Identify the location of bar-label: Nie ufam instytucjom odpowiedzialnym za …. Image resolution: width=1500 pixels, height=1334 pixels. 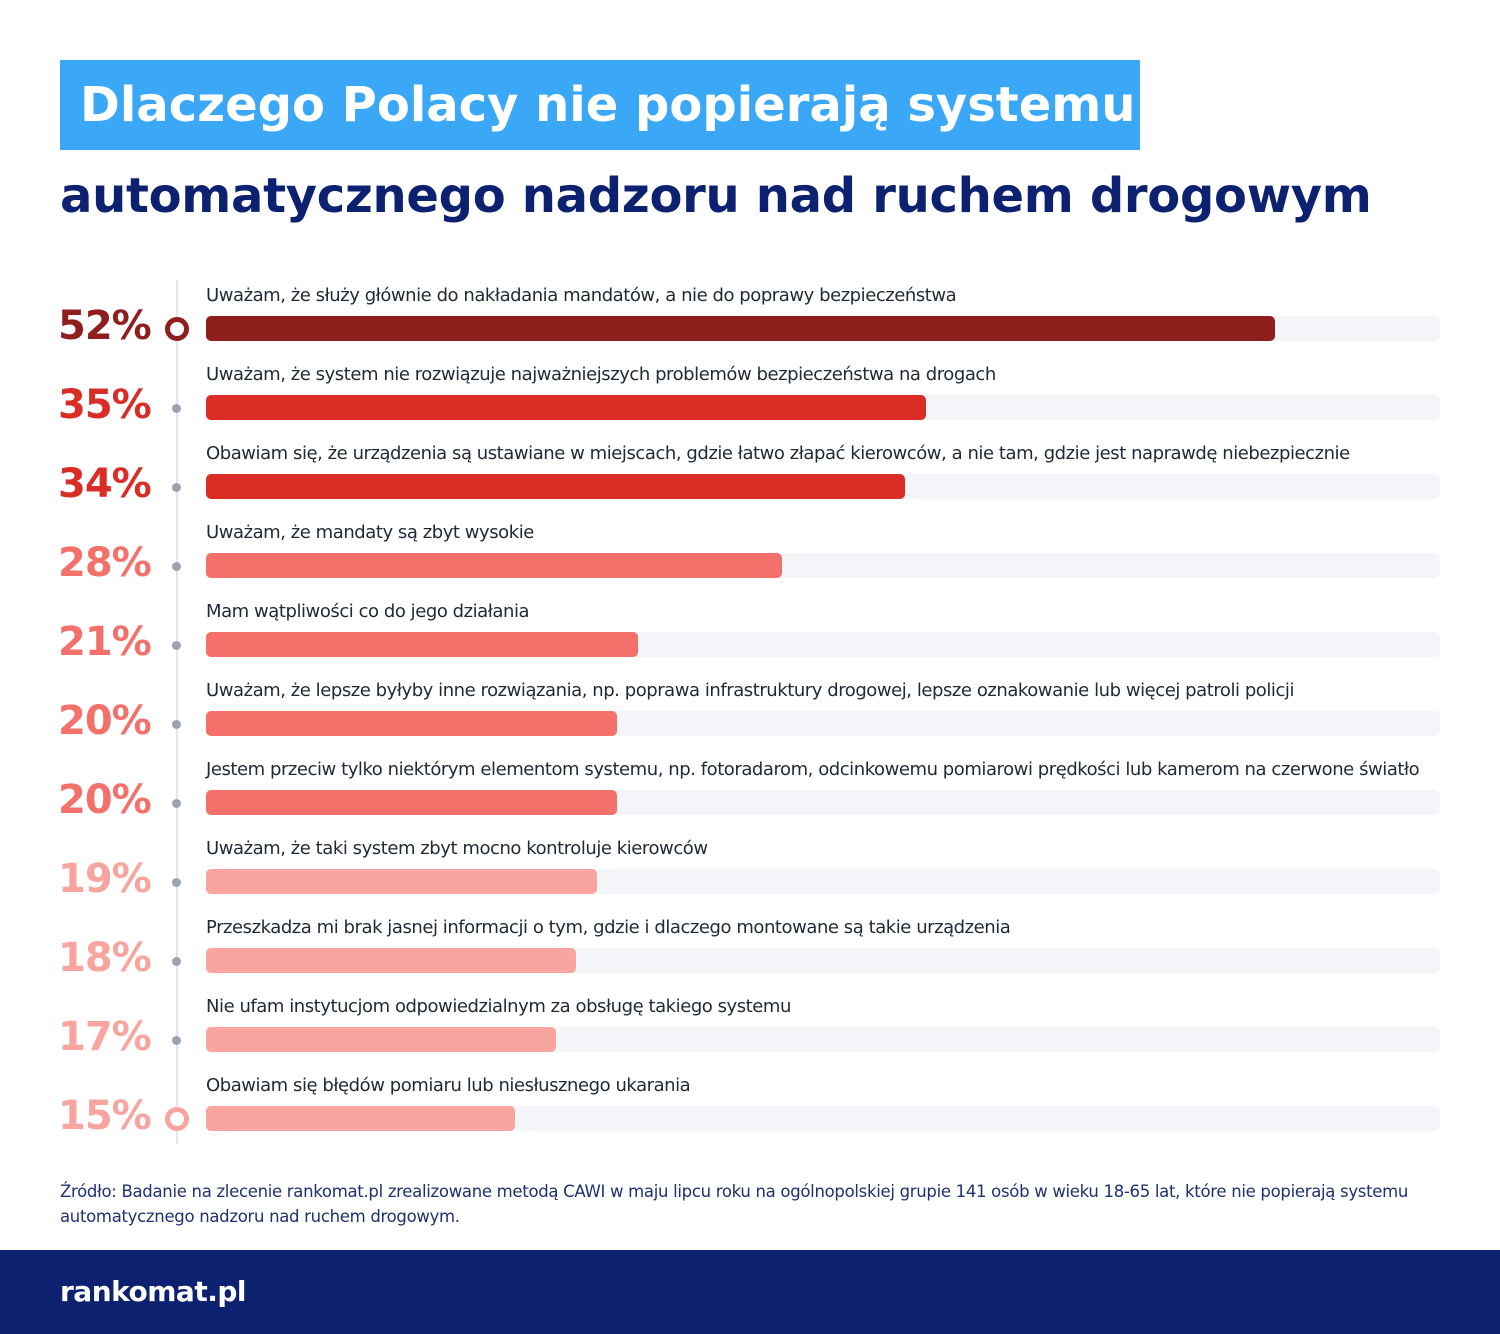
(498, 1006).